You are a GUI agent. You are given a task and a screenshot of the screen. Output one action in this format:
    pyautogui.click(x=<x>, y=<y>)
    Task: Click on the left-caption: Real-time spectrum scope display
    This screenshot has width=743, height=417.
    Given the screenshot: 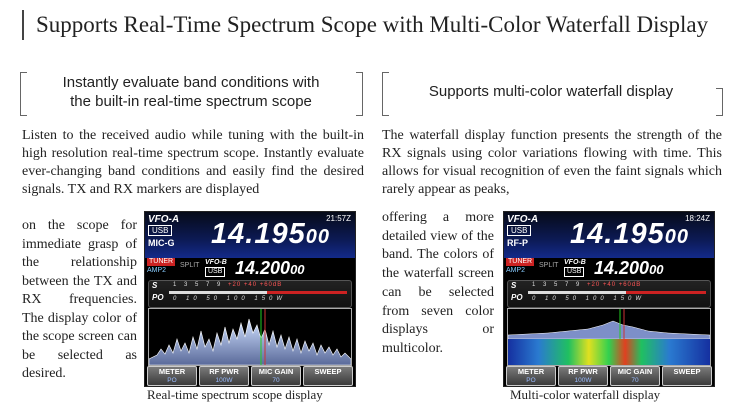 What is the action you would take?
    pyautogui.click(x=235, y=394)
    